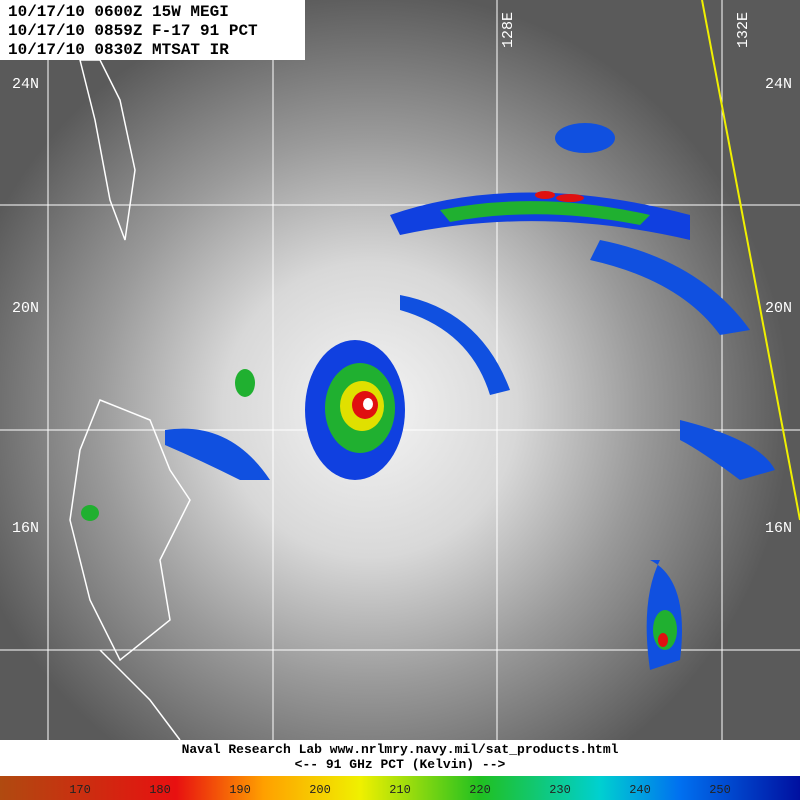  What do you see at coordinates (480, 790) in the screenshot?
I see `colorbar-label: 220` at bounding box center [480, 790].